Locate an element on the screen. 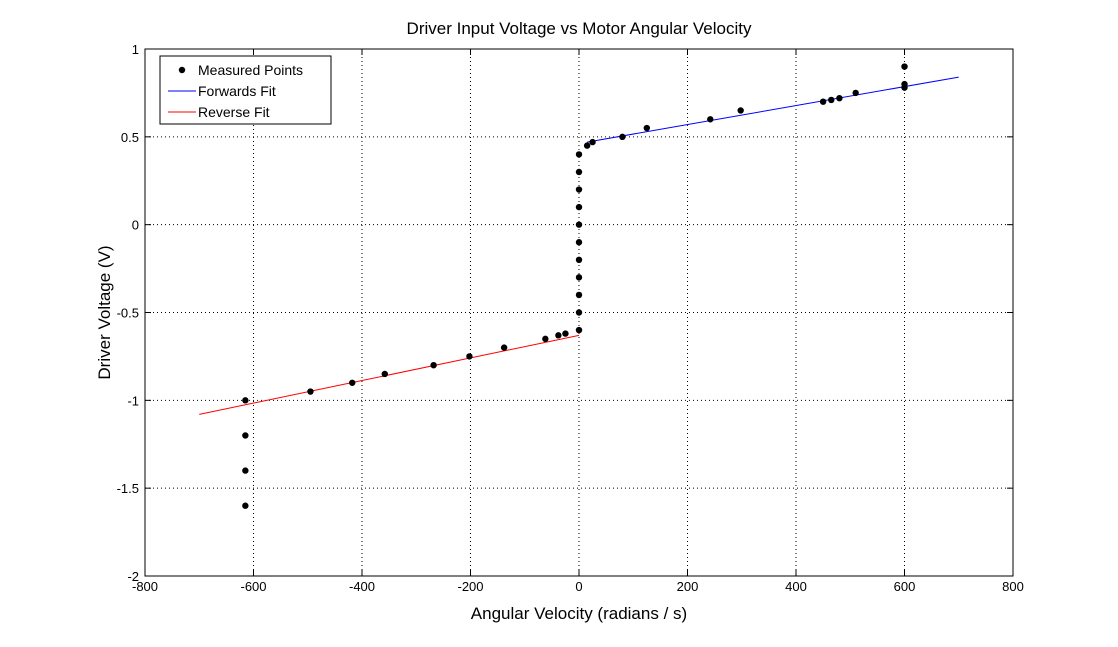 Image resolution: width=1118 pixels, height=647 pixels. legend: Measured Points Forwards Fit Reverse Fit is located at coordinates (245, 90).